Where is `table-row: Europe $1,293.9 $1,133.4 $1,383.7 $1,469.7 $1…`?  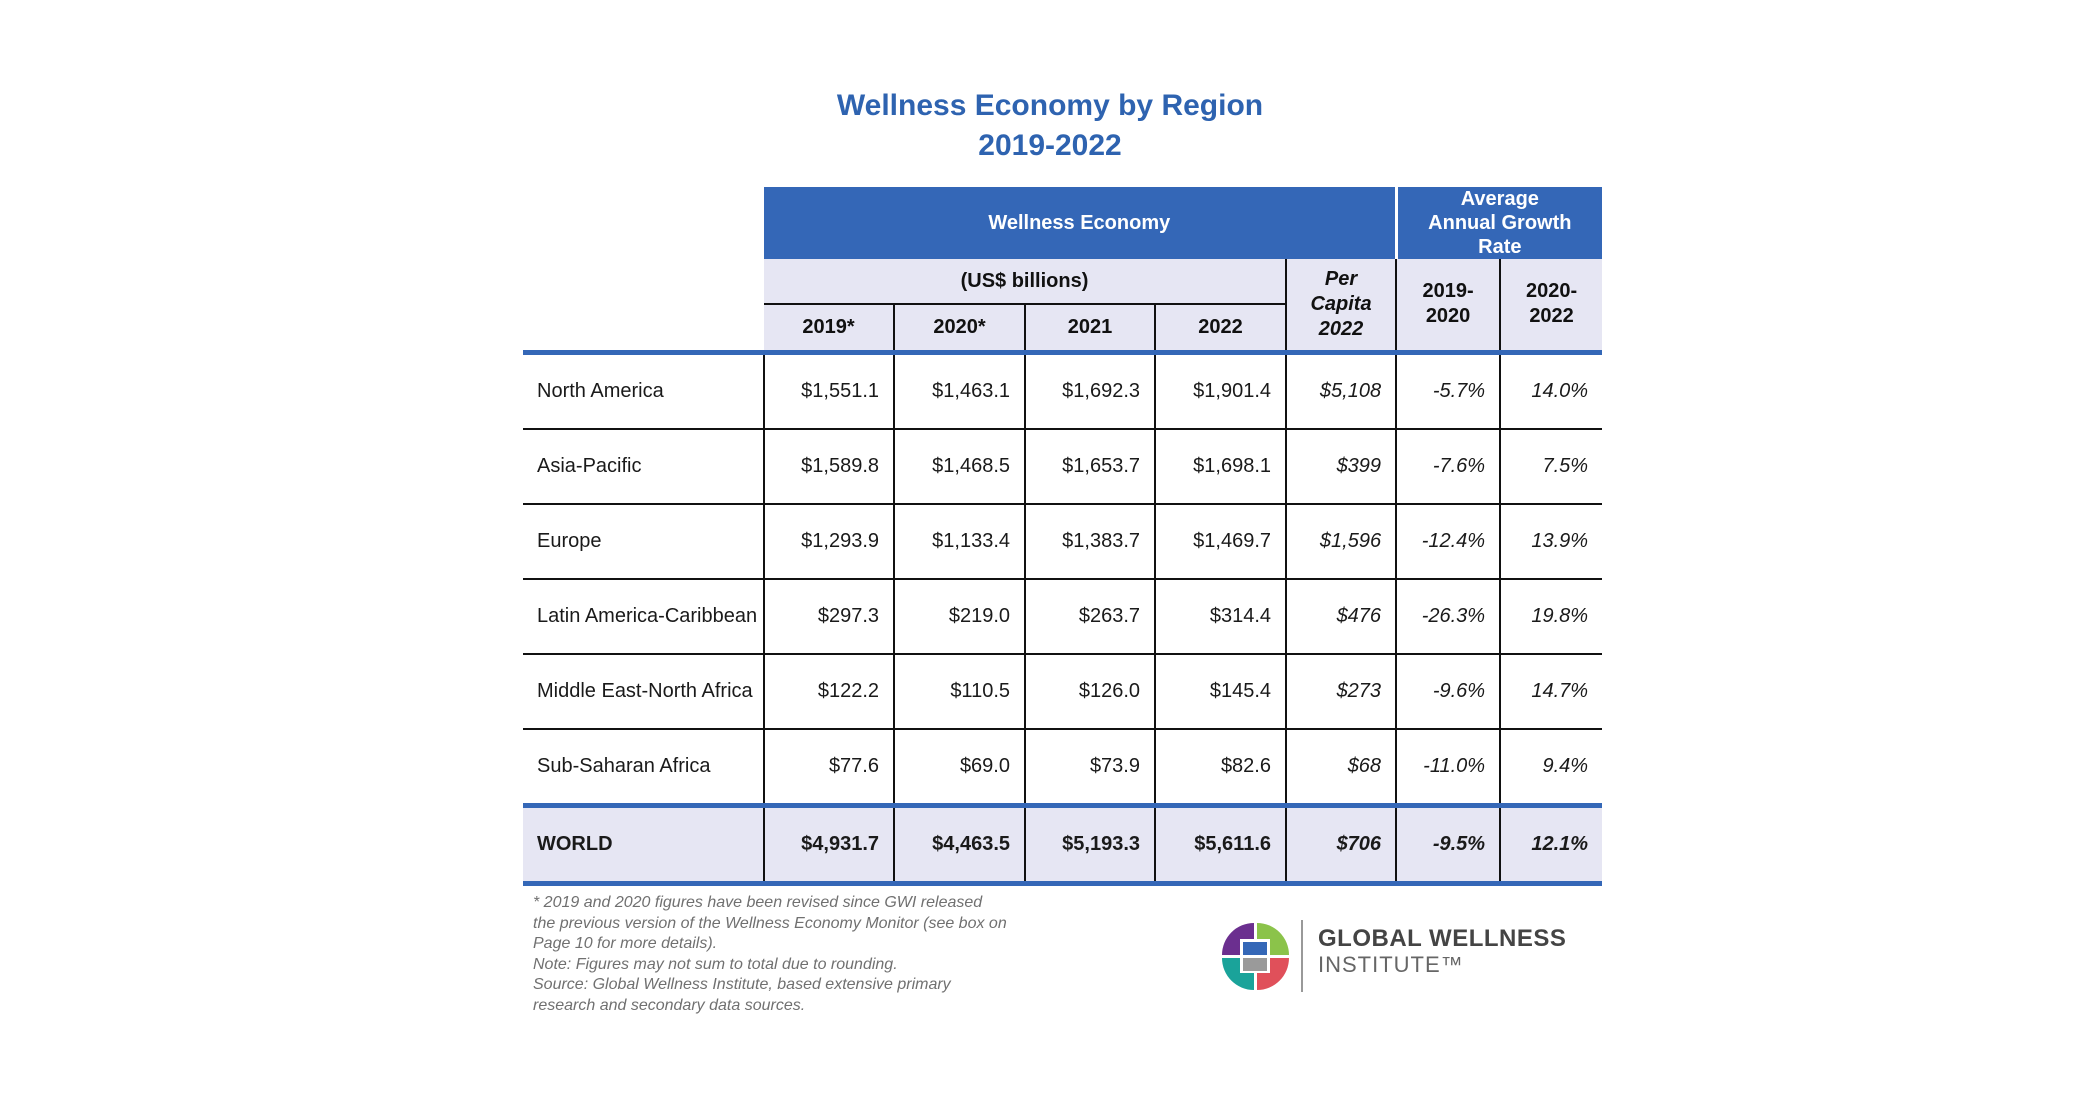
table-row: Europe $1,293.9 $1,133.4 $1,383.7 $1,469.7 $1… is located at coordinates (1063, 541).